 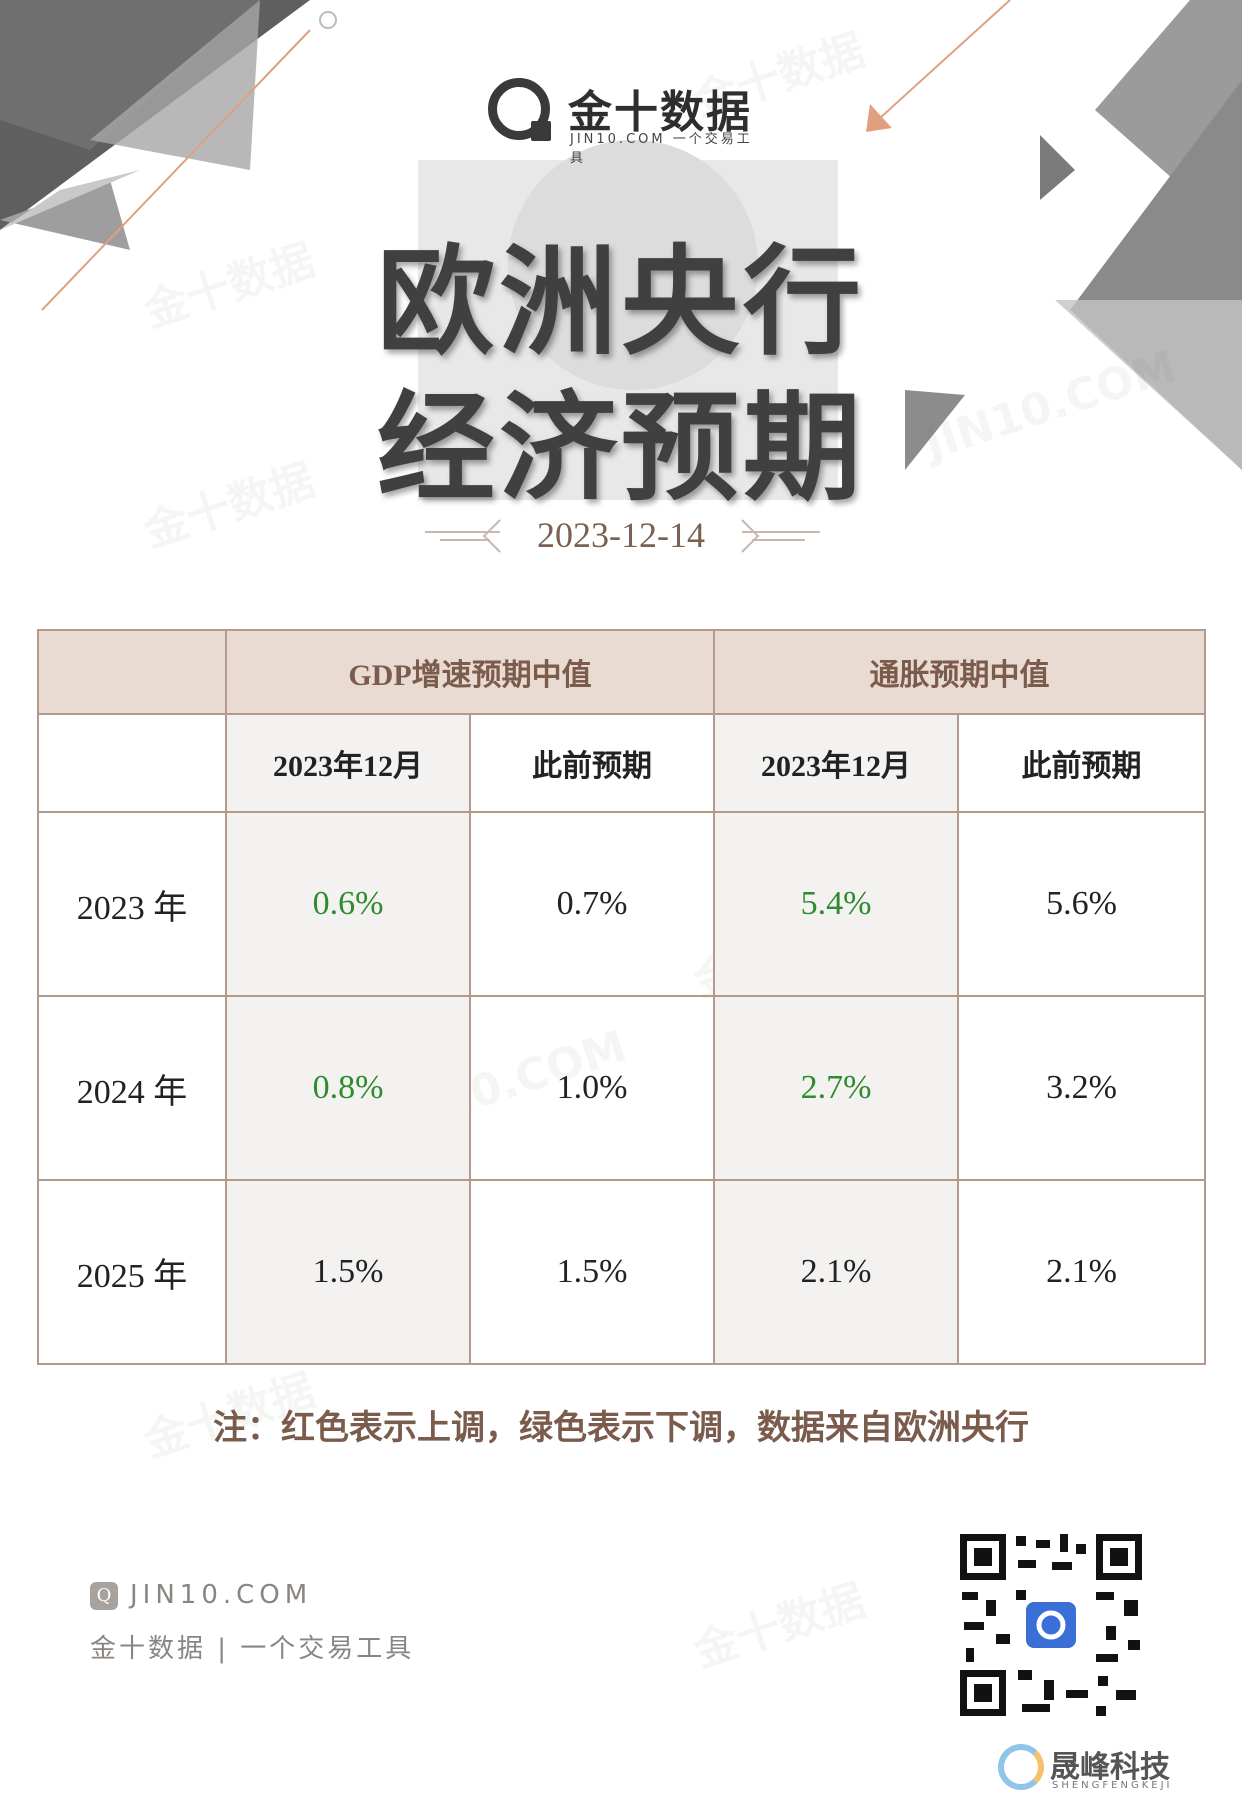 What do you see at coordinates (104, 1596) in the screenshot?
I see `jin10-small-icon: Q` at bounding box center [104, 1596].